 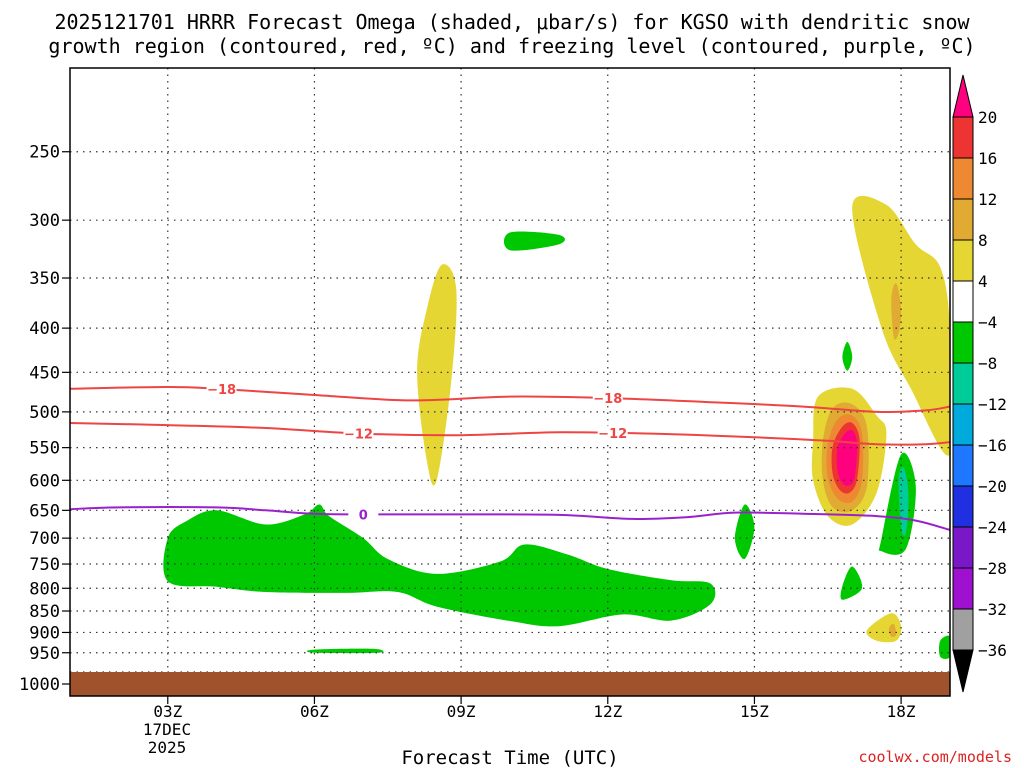 What do you see at coordinates (44, 449) in the screenshot?
I see `y-tick-label-550: 550` at bounding box center [44, 449].